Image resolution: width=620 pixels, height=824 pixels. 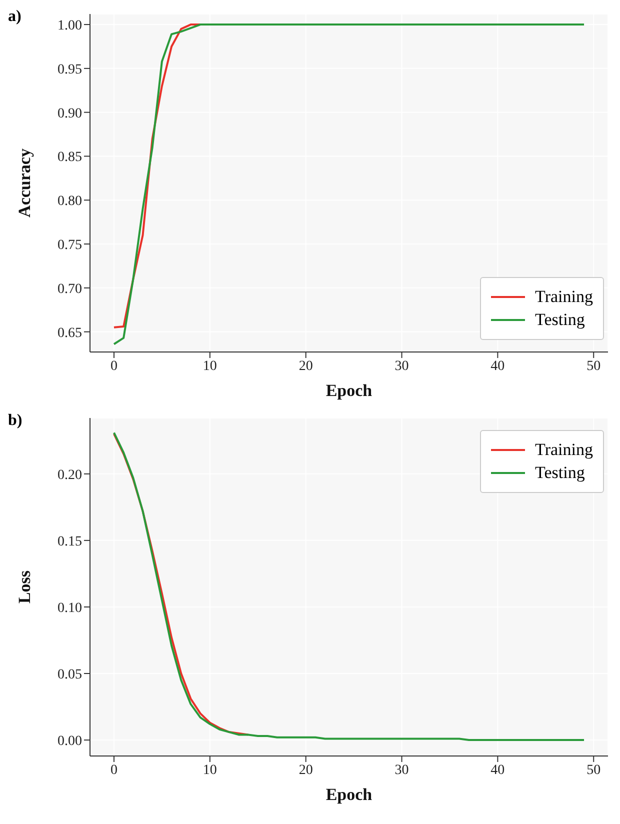 I want to click on y-tick-label: 0.10, so click(x=70, y=608).